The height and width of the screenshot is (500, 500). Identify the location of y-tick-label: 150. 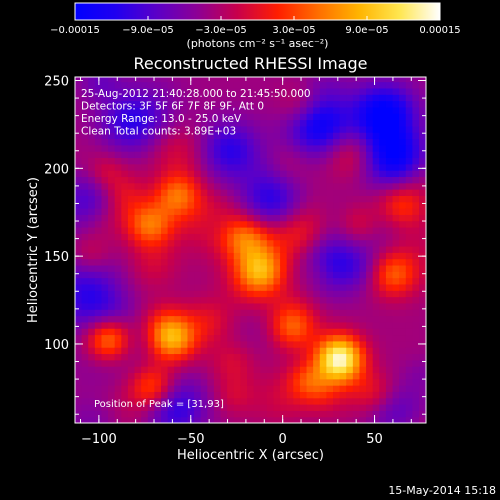
(56, 257).